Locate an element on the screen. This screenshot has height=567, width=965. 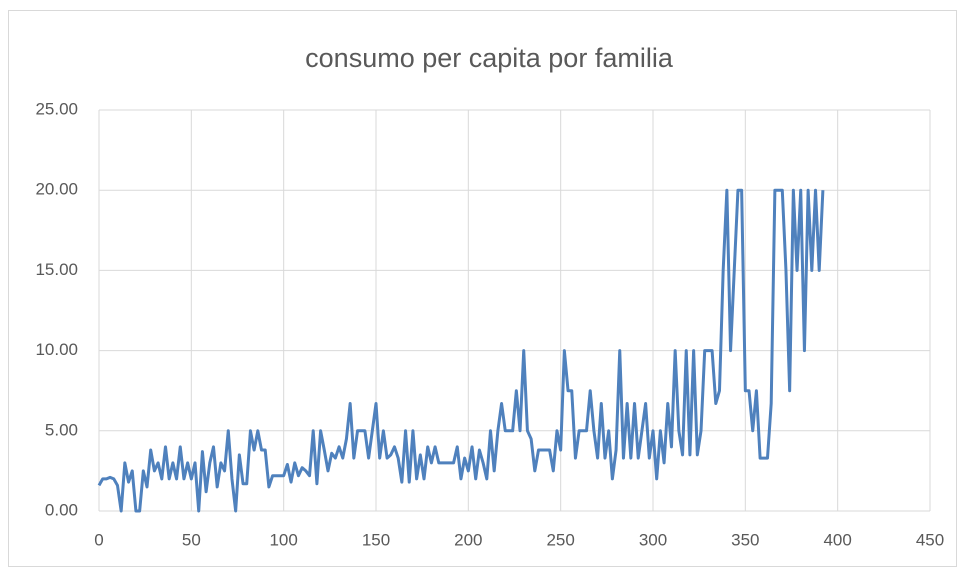
y-tick-label: 20.00 is located at coordinates (56, 189).